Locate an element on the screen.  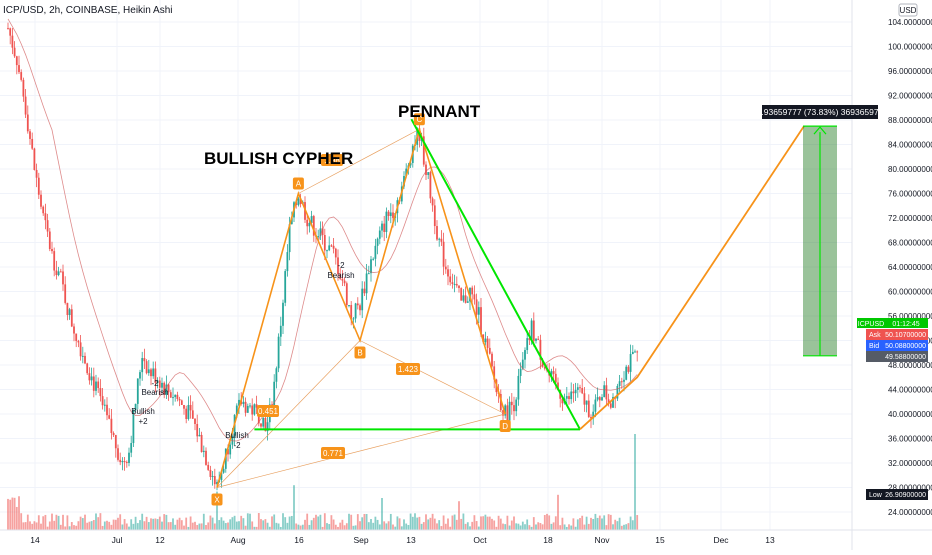
xb-ratio-line is located at coordinates (288, 414).